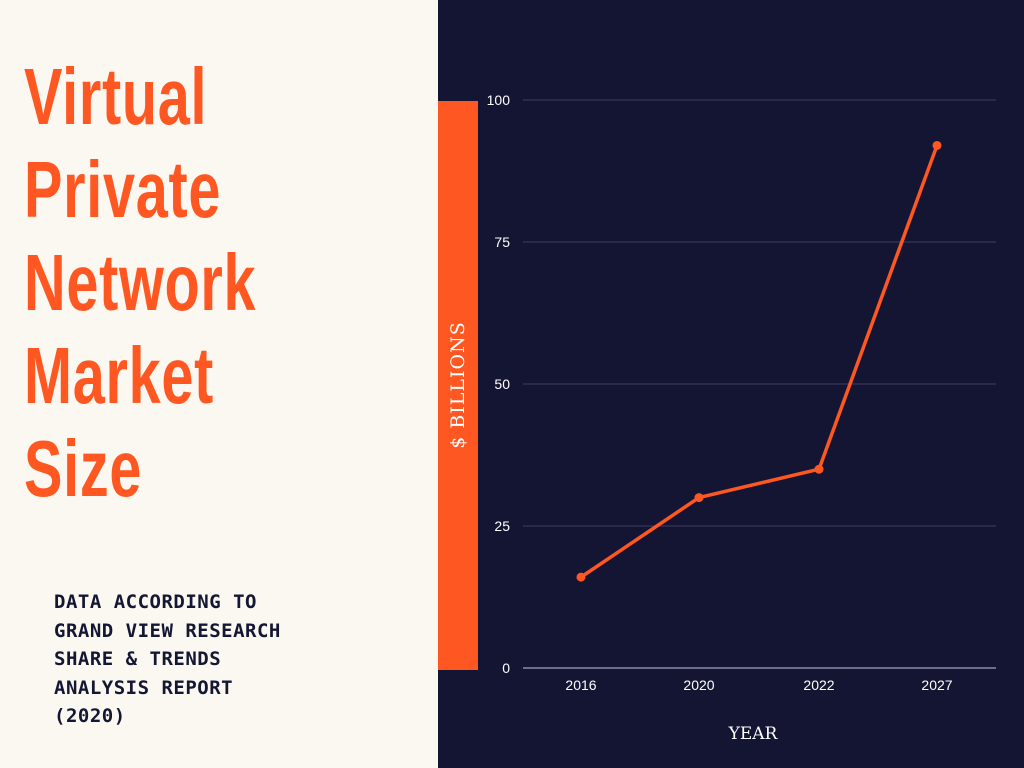  I want to click on x-tick-label: 2022, so click(818, 685).